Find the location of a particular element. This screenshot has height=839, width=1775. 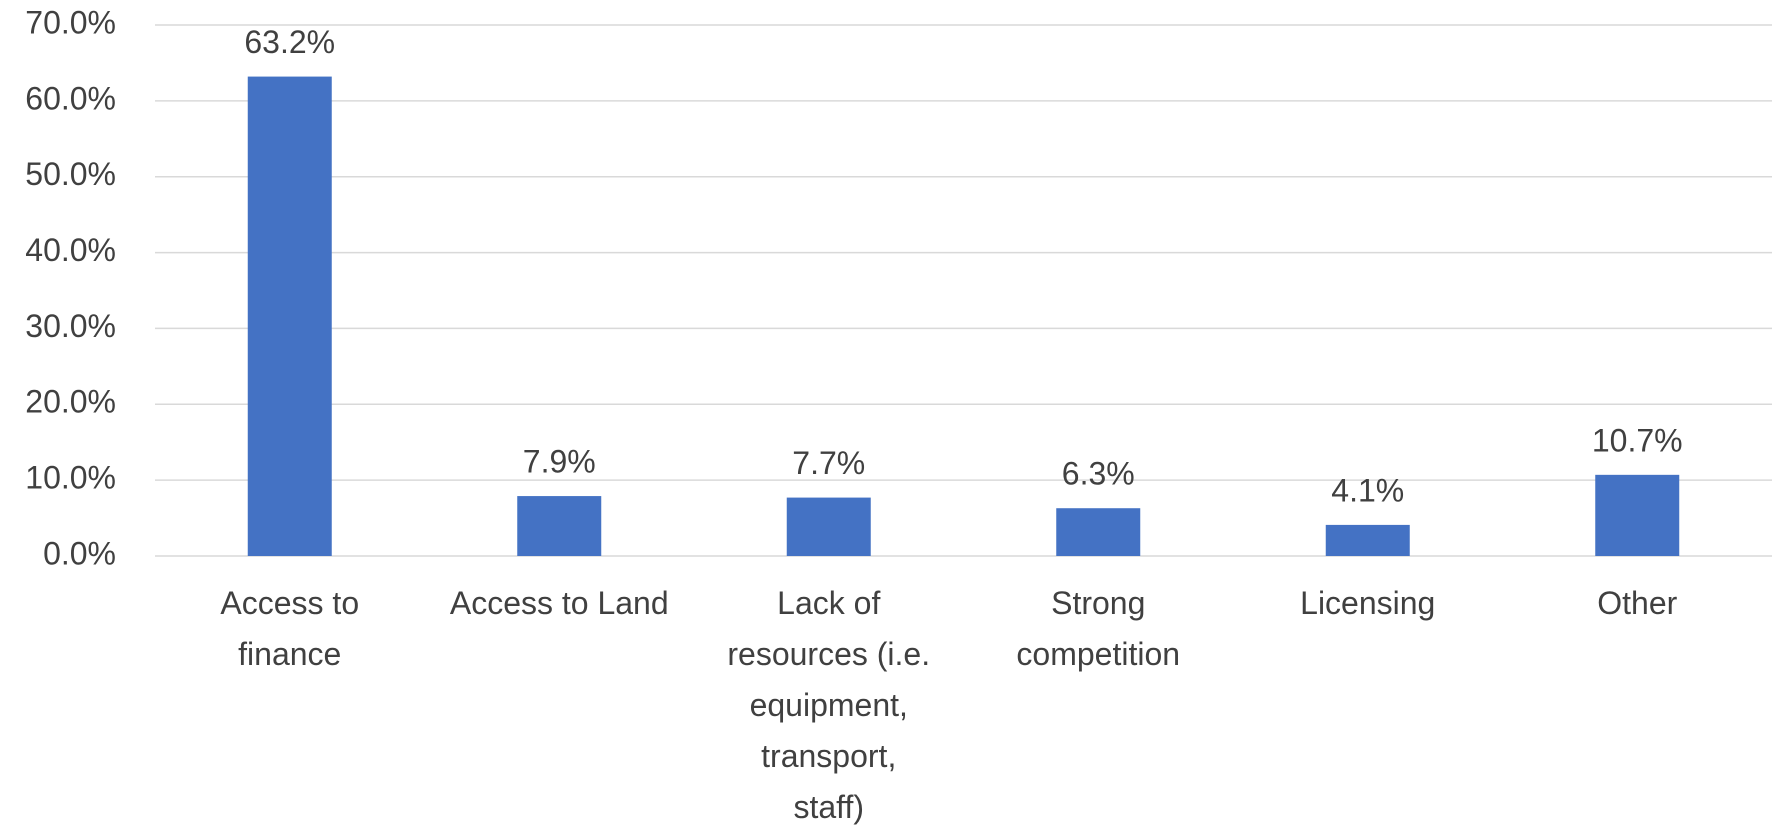

data-label: 63.2% is located at coordinates (289, 42).